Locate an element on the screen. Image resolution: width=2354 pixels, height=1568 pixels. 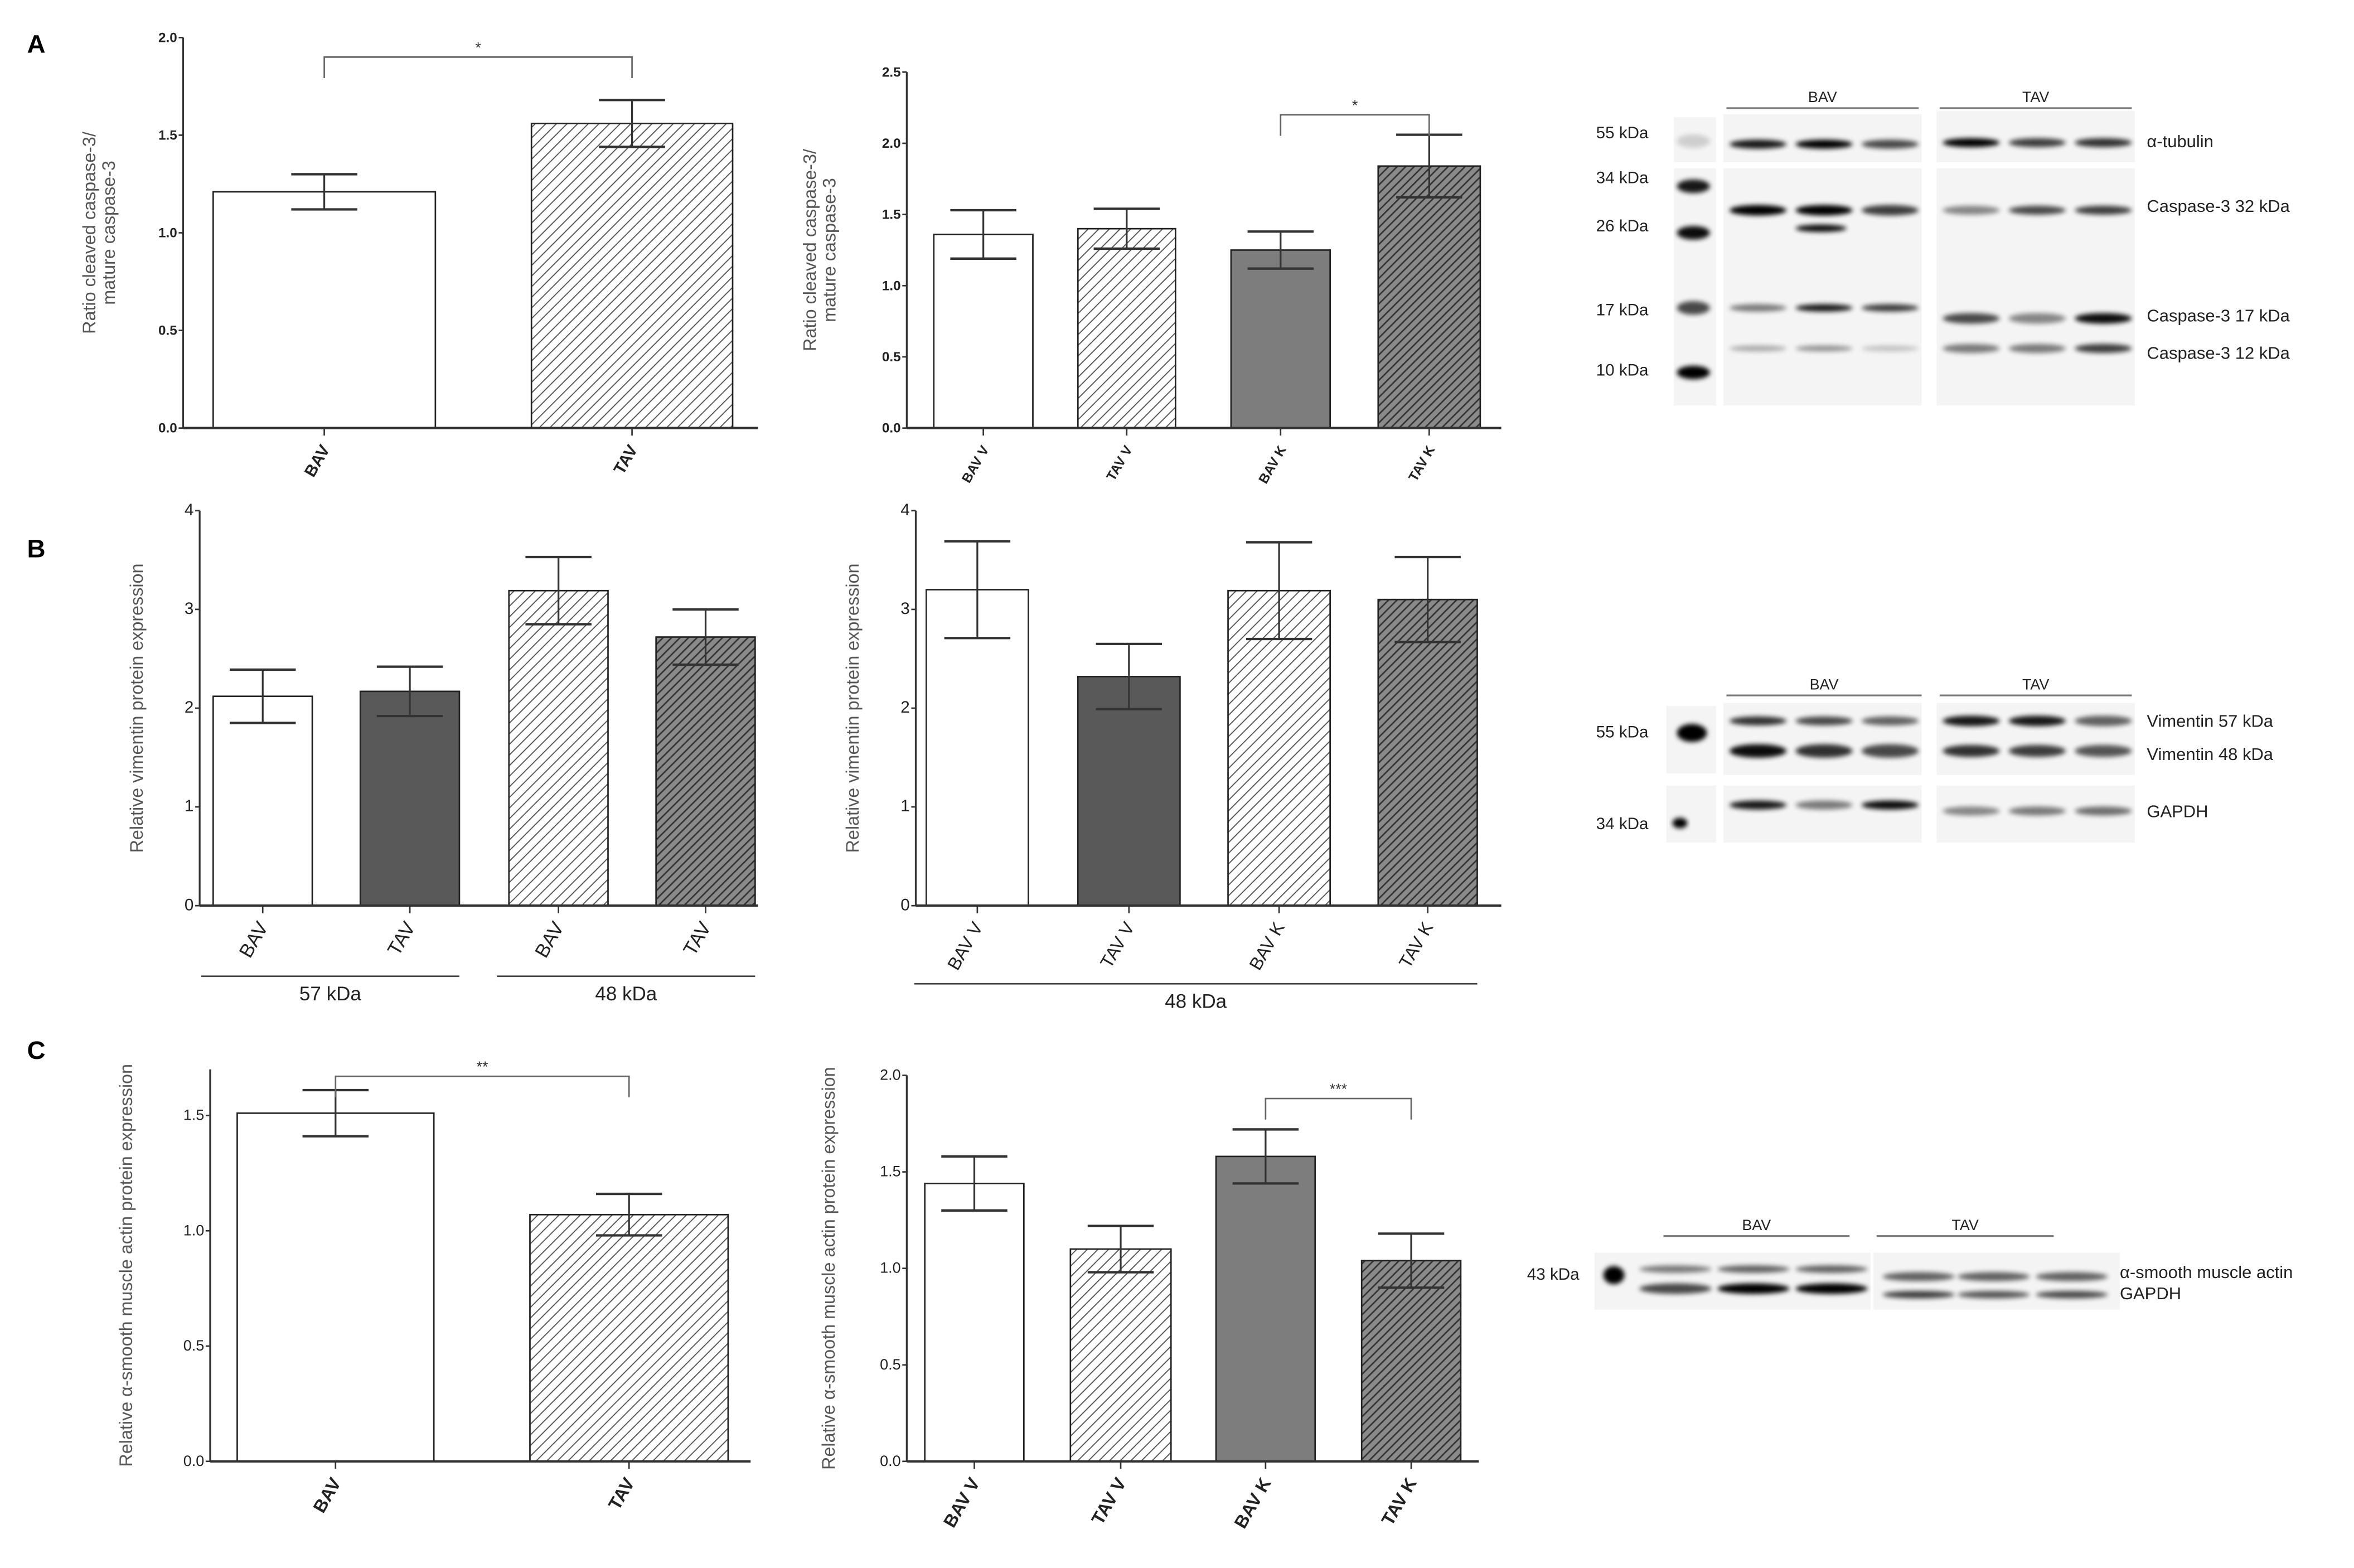
category-label: TAV V is located at coordinates (1120, 463).